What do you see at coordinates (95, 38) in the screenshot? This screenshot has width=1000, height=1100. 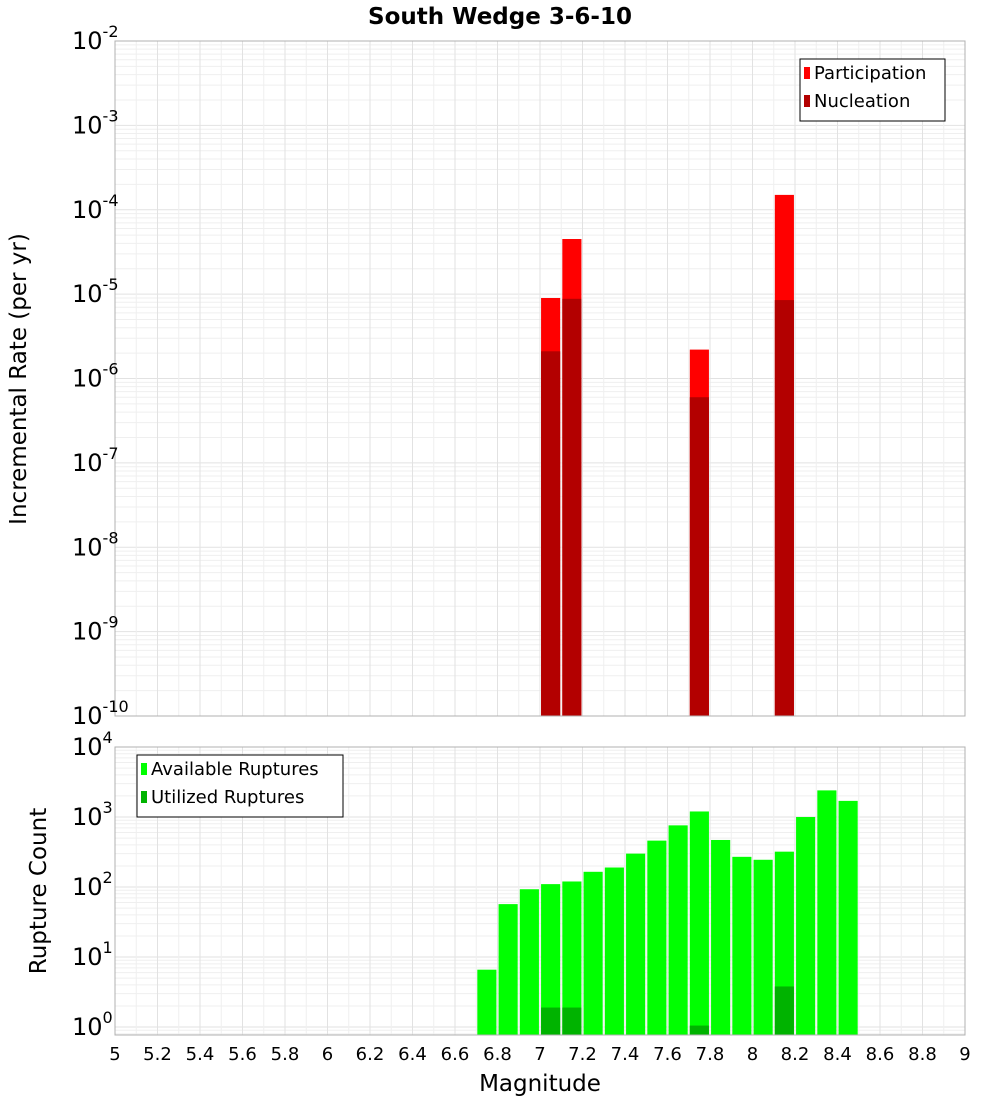 I see `y-tick-label: 10⁻²` at bounding box center [95, 38].